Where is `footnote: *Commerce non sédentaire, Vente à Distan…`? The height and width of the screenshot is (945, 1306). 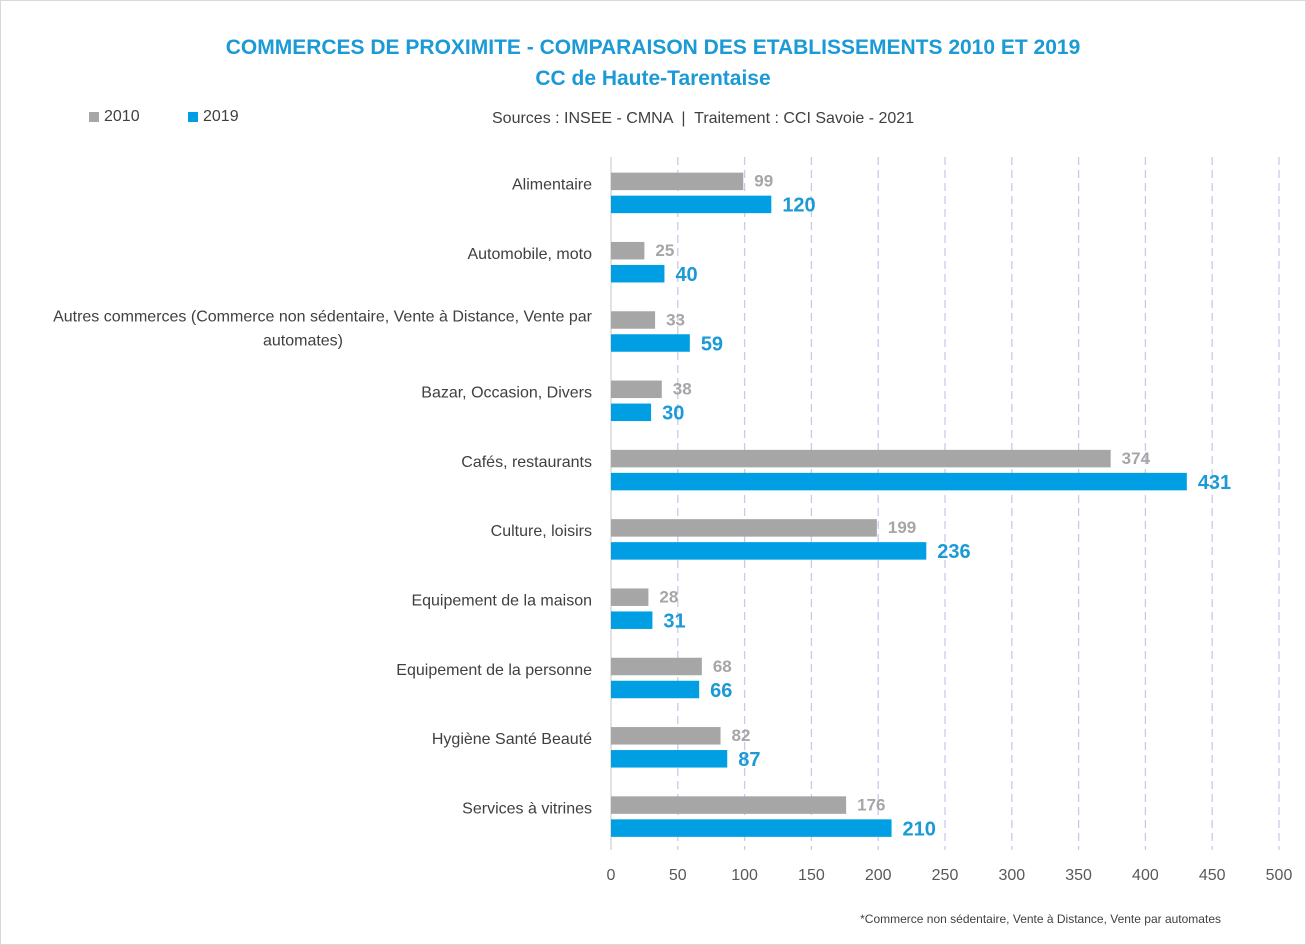 footnote: *Commerce non sédentaire, Vente à Distan… is located at coordinates (1040, 919).